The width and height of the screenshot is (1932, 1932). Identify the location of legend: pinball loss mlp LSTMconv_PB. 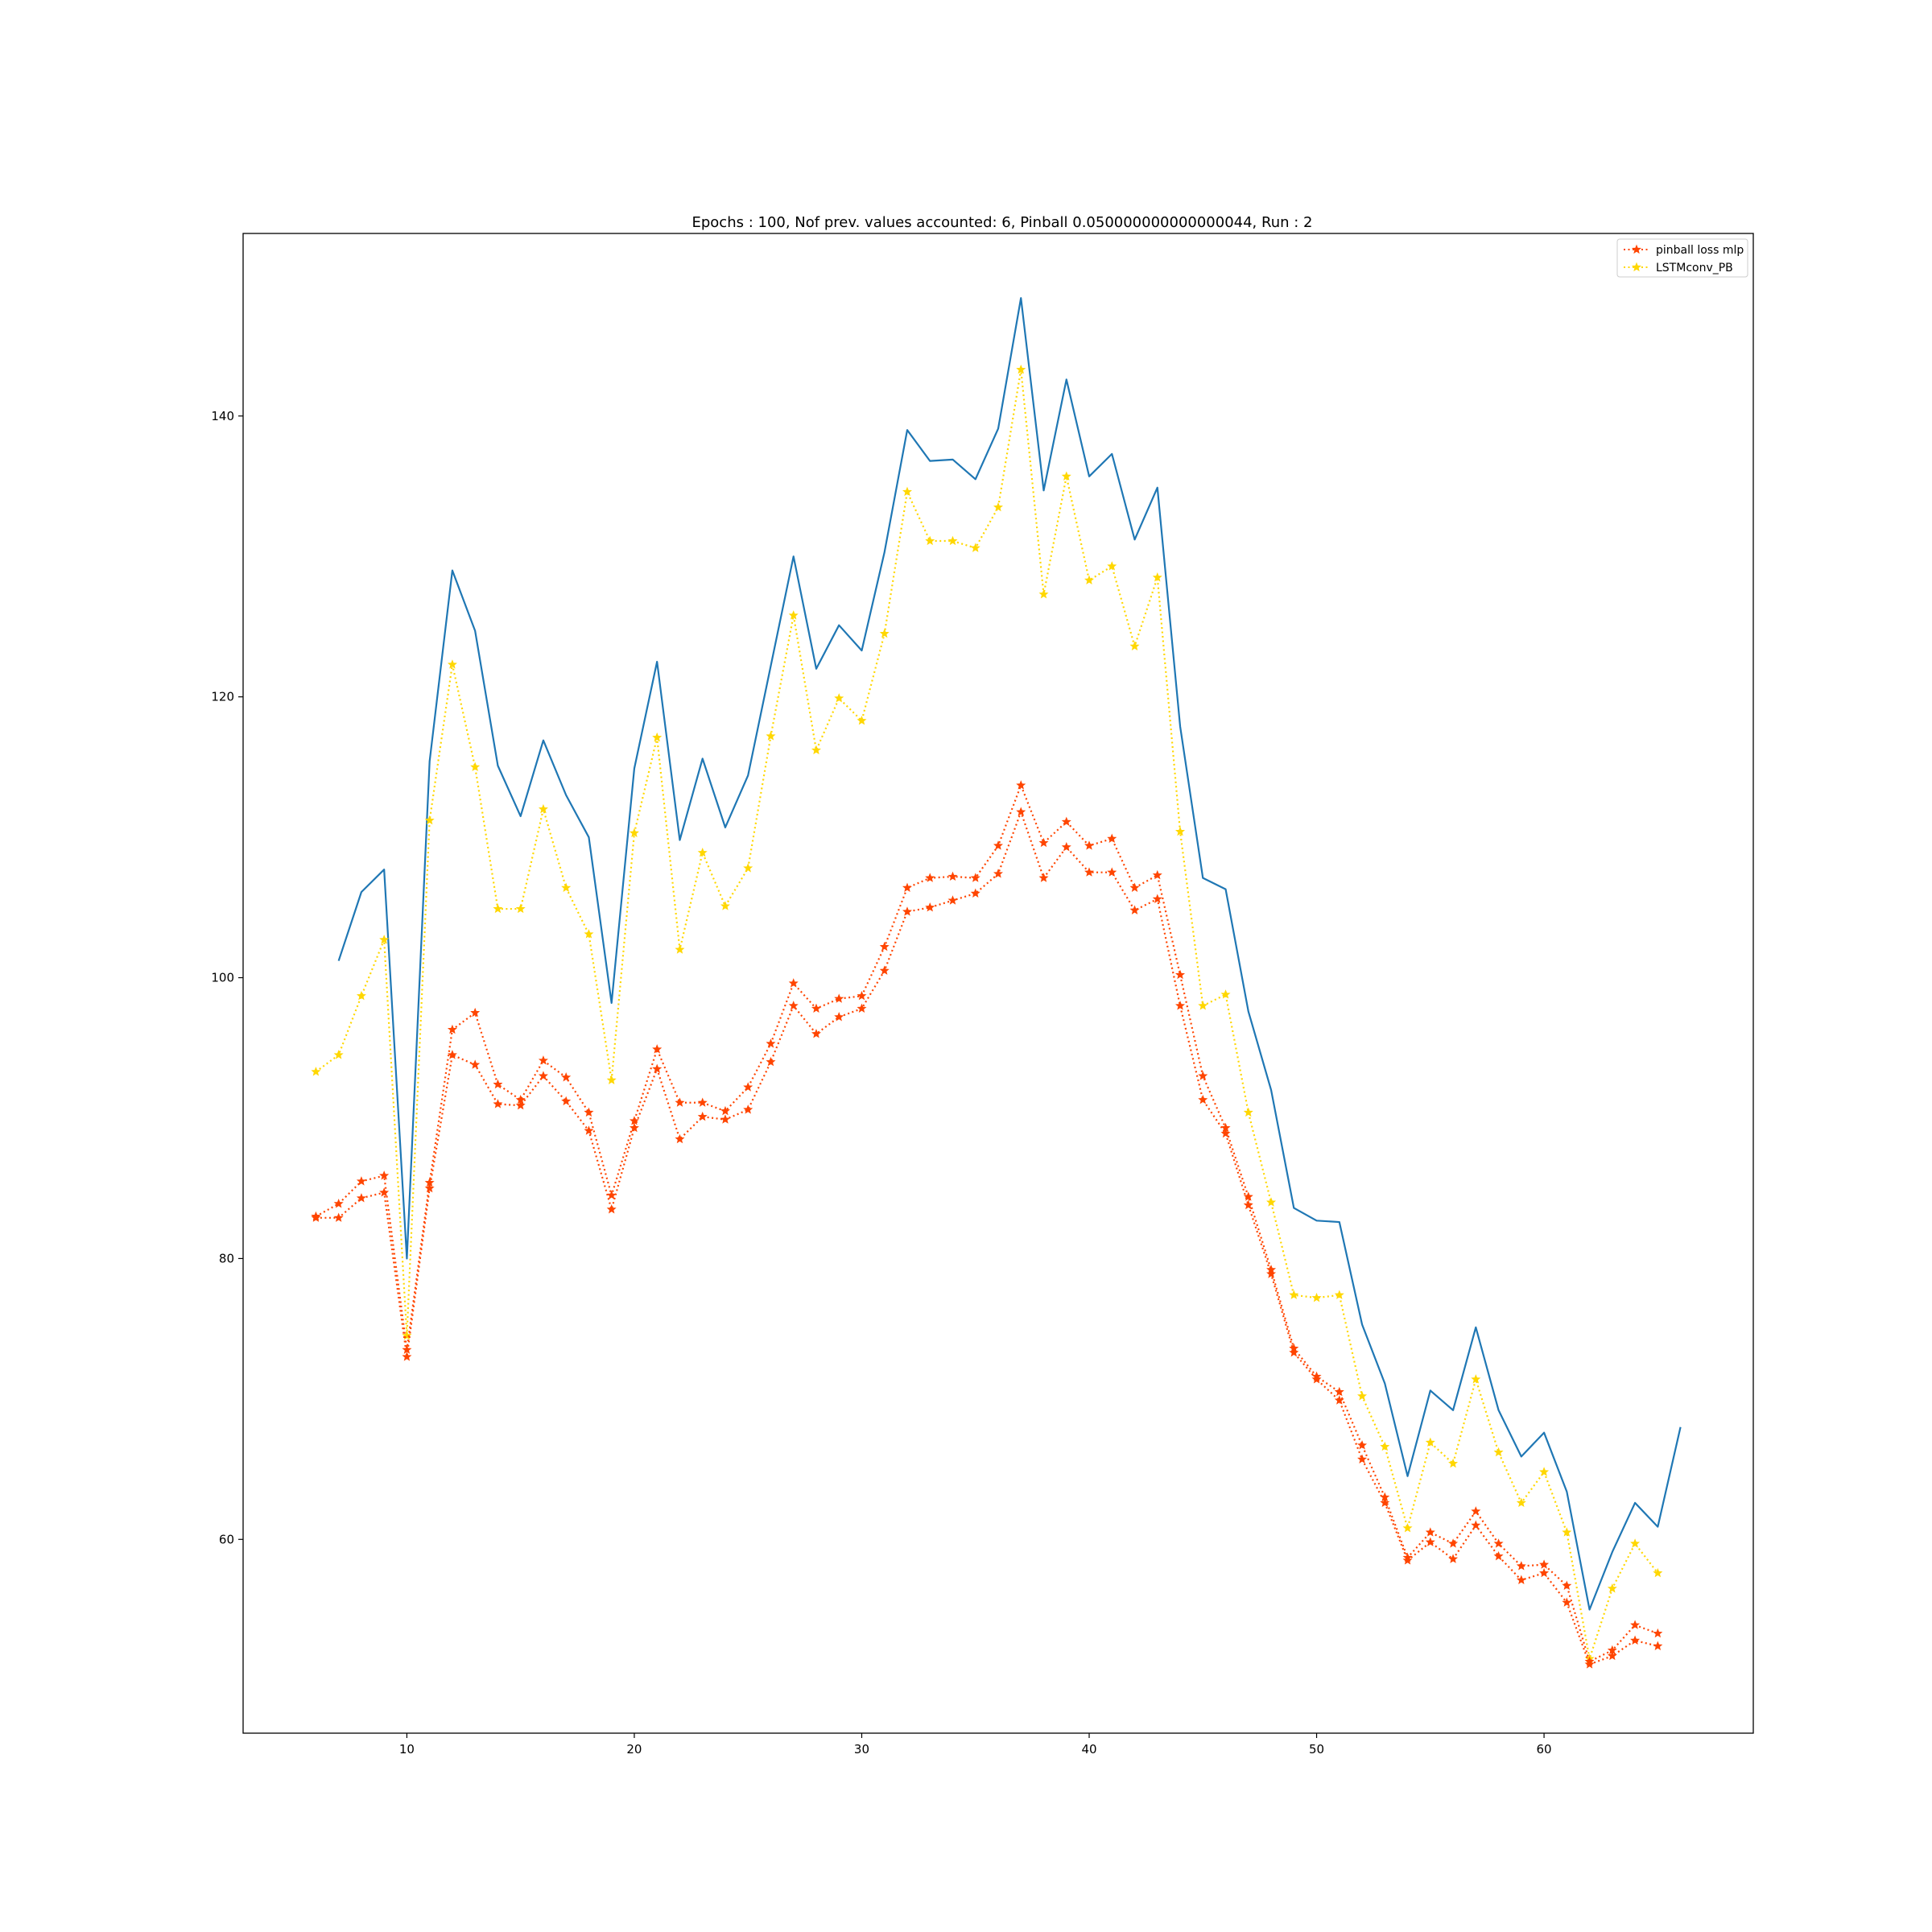
(1682, 258).